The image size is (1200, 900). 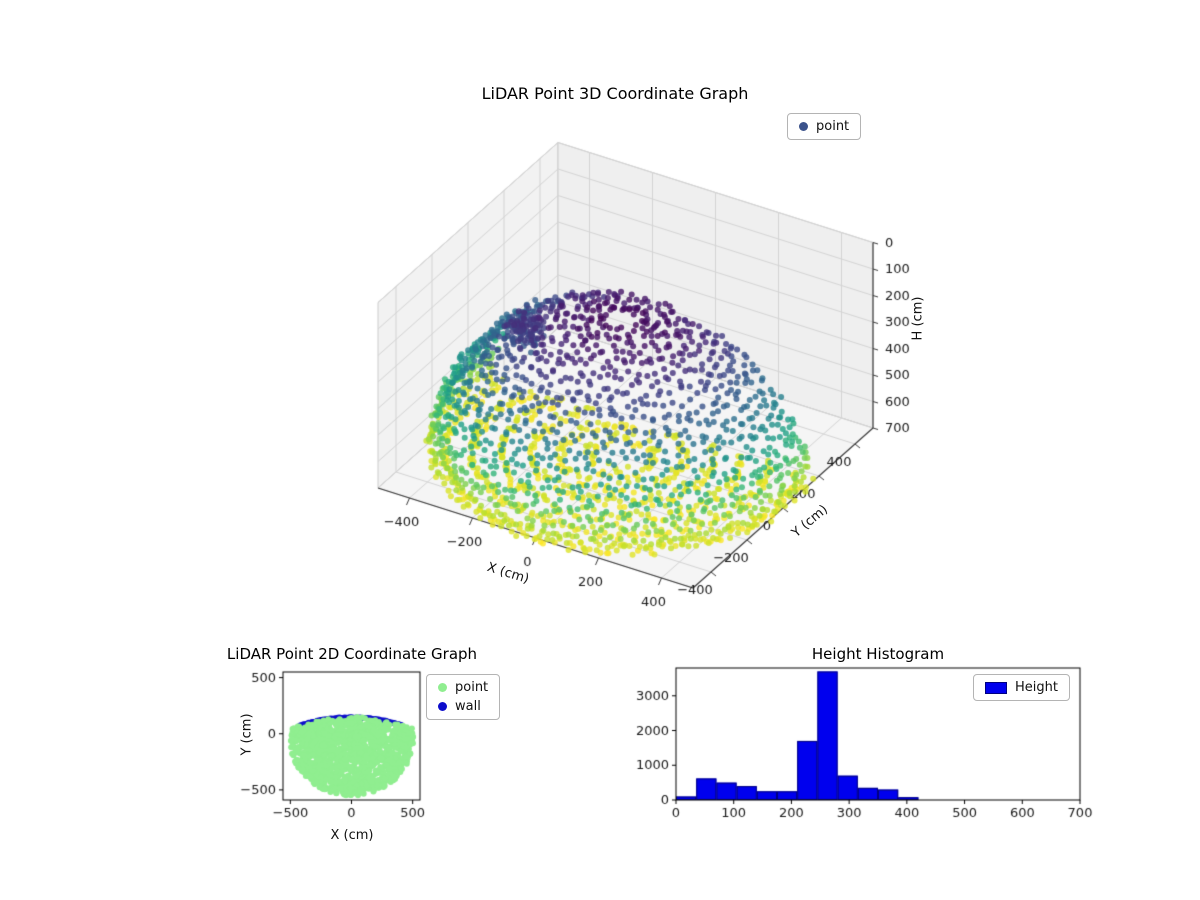 What do you see at coordinates (918, 318) in the screenshot?
I see `plot3d-zlabel: H (cm)` at bounding box center [918, 318].